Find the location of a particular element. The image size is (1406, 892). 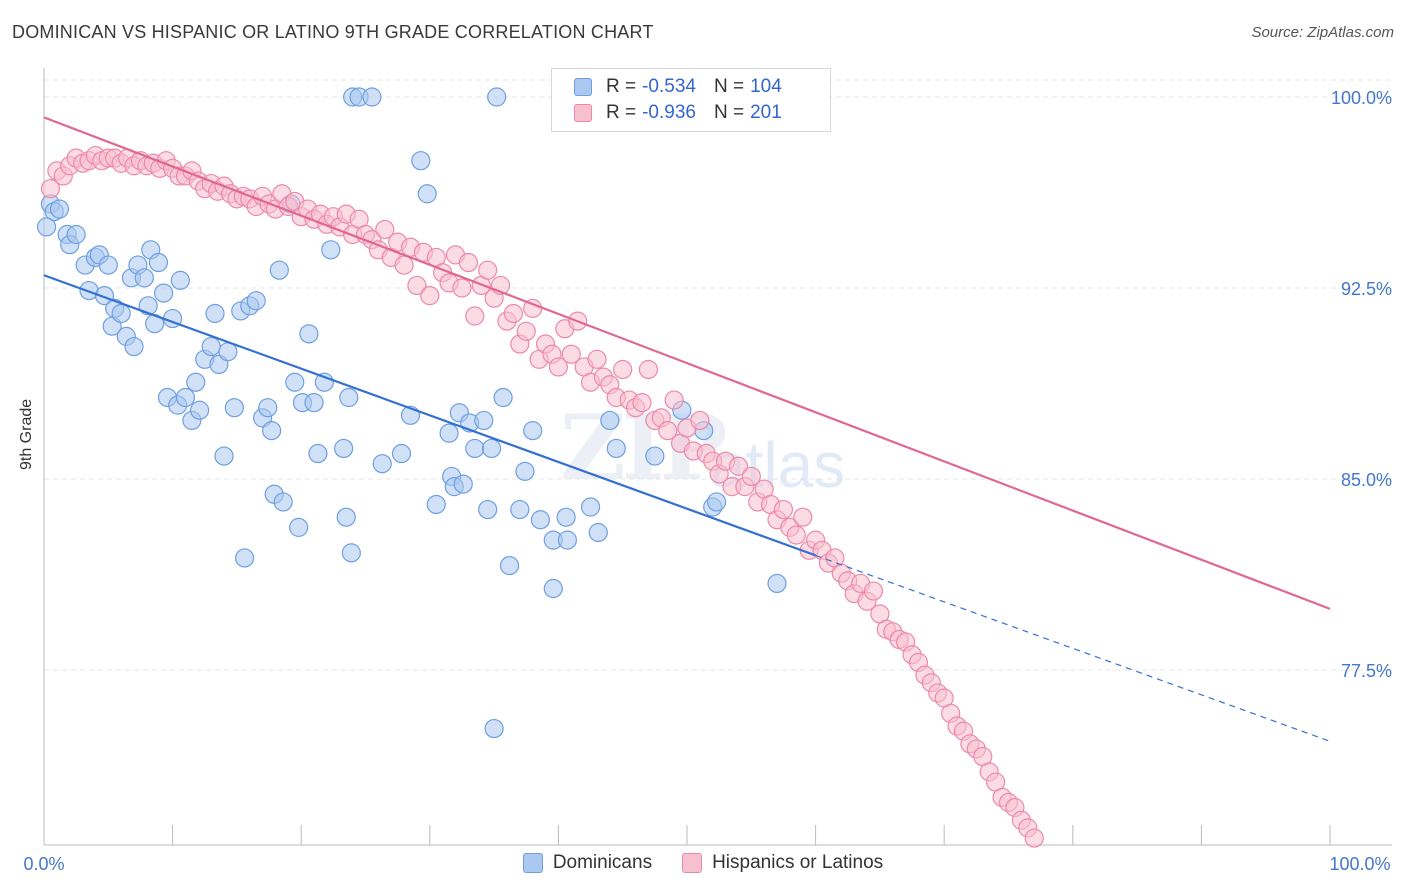

legend-row-dominicans: R = -0.534 N = 104 is located at coordinates (678, 87).